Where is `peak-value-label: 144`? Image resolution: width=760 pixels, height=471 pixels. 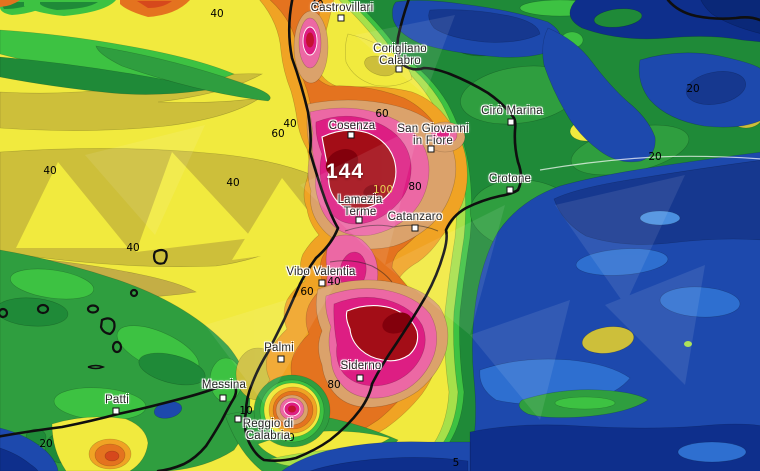
peak-value-label: 144 is located at coordinates (345, 171).